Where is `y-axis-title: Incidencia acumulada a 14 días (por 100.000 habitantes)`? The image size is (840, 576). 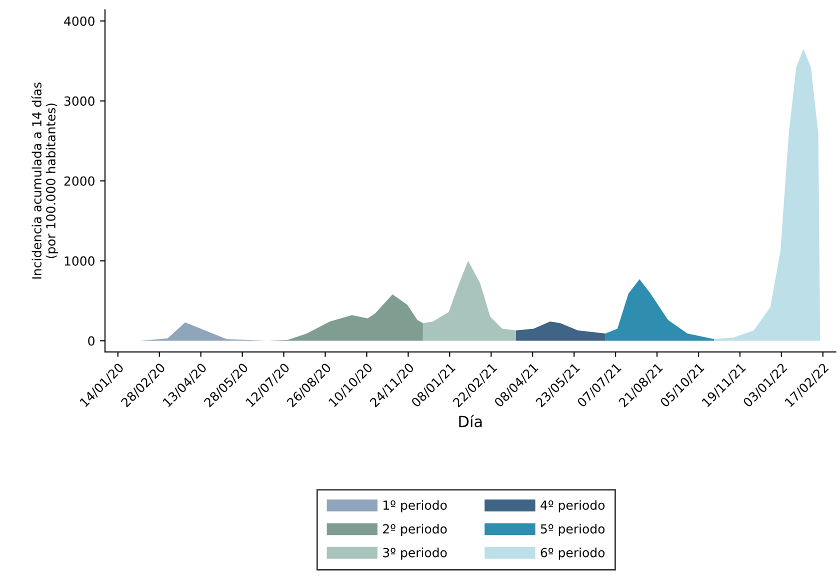 y-axis-title: Incidencia acumulada a 14 días (por 100.000 habitantes) is located at coordinates (44, 180).